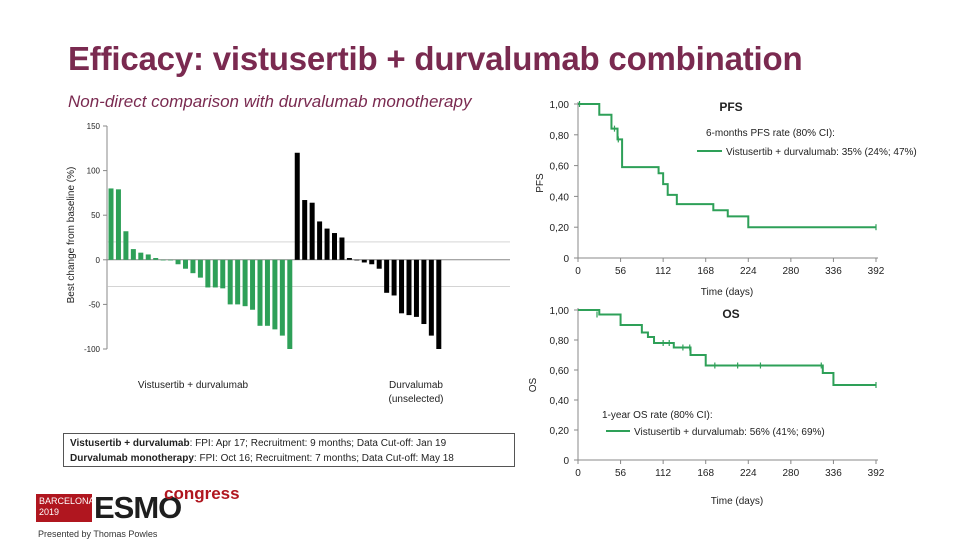 The width and height of the screenshot is (974, 547). Describe the element at coordinates (560, 431) in the screenshot. I see `os-y-tick-label: 0,20` at that location.